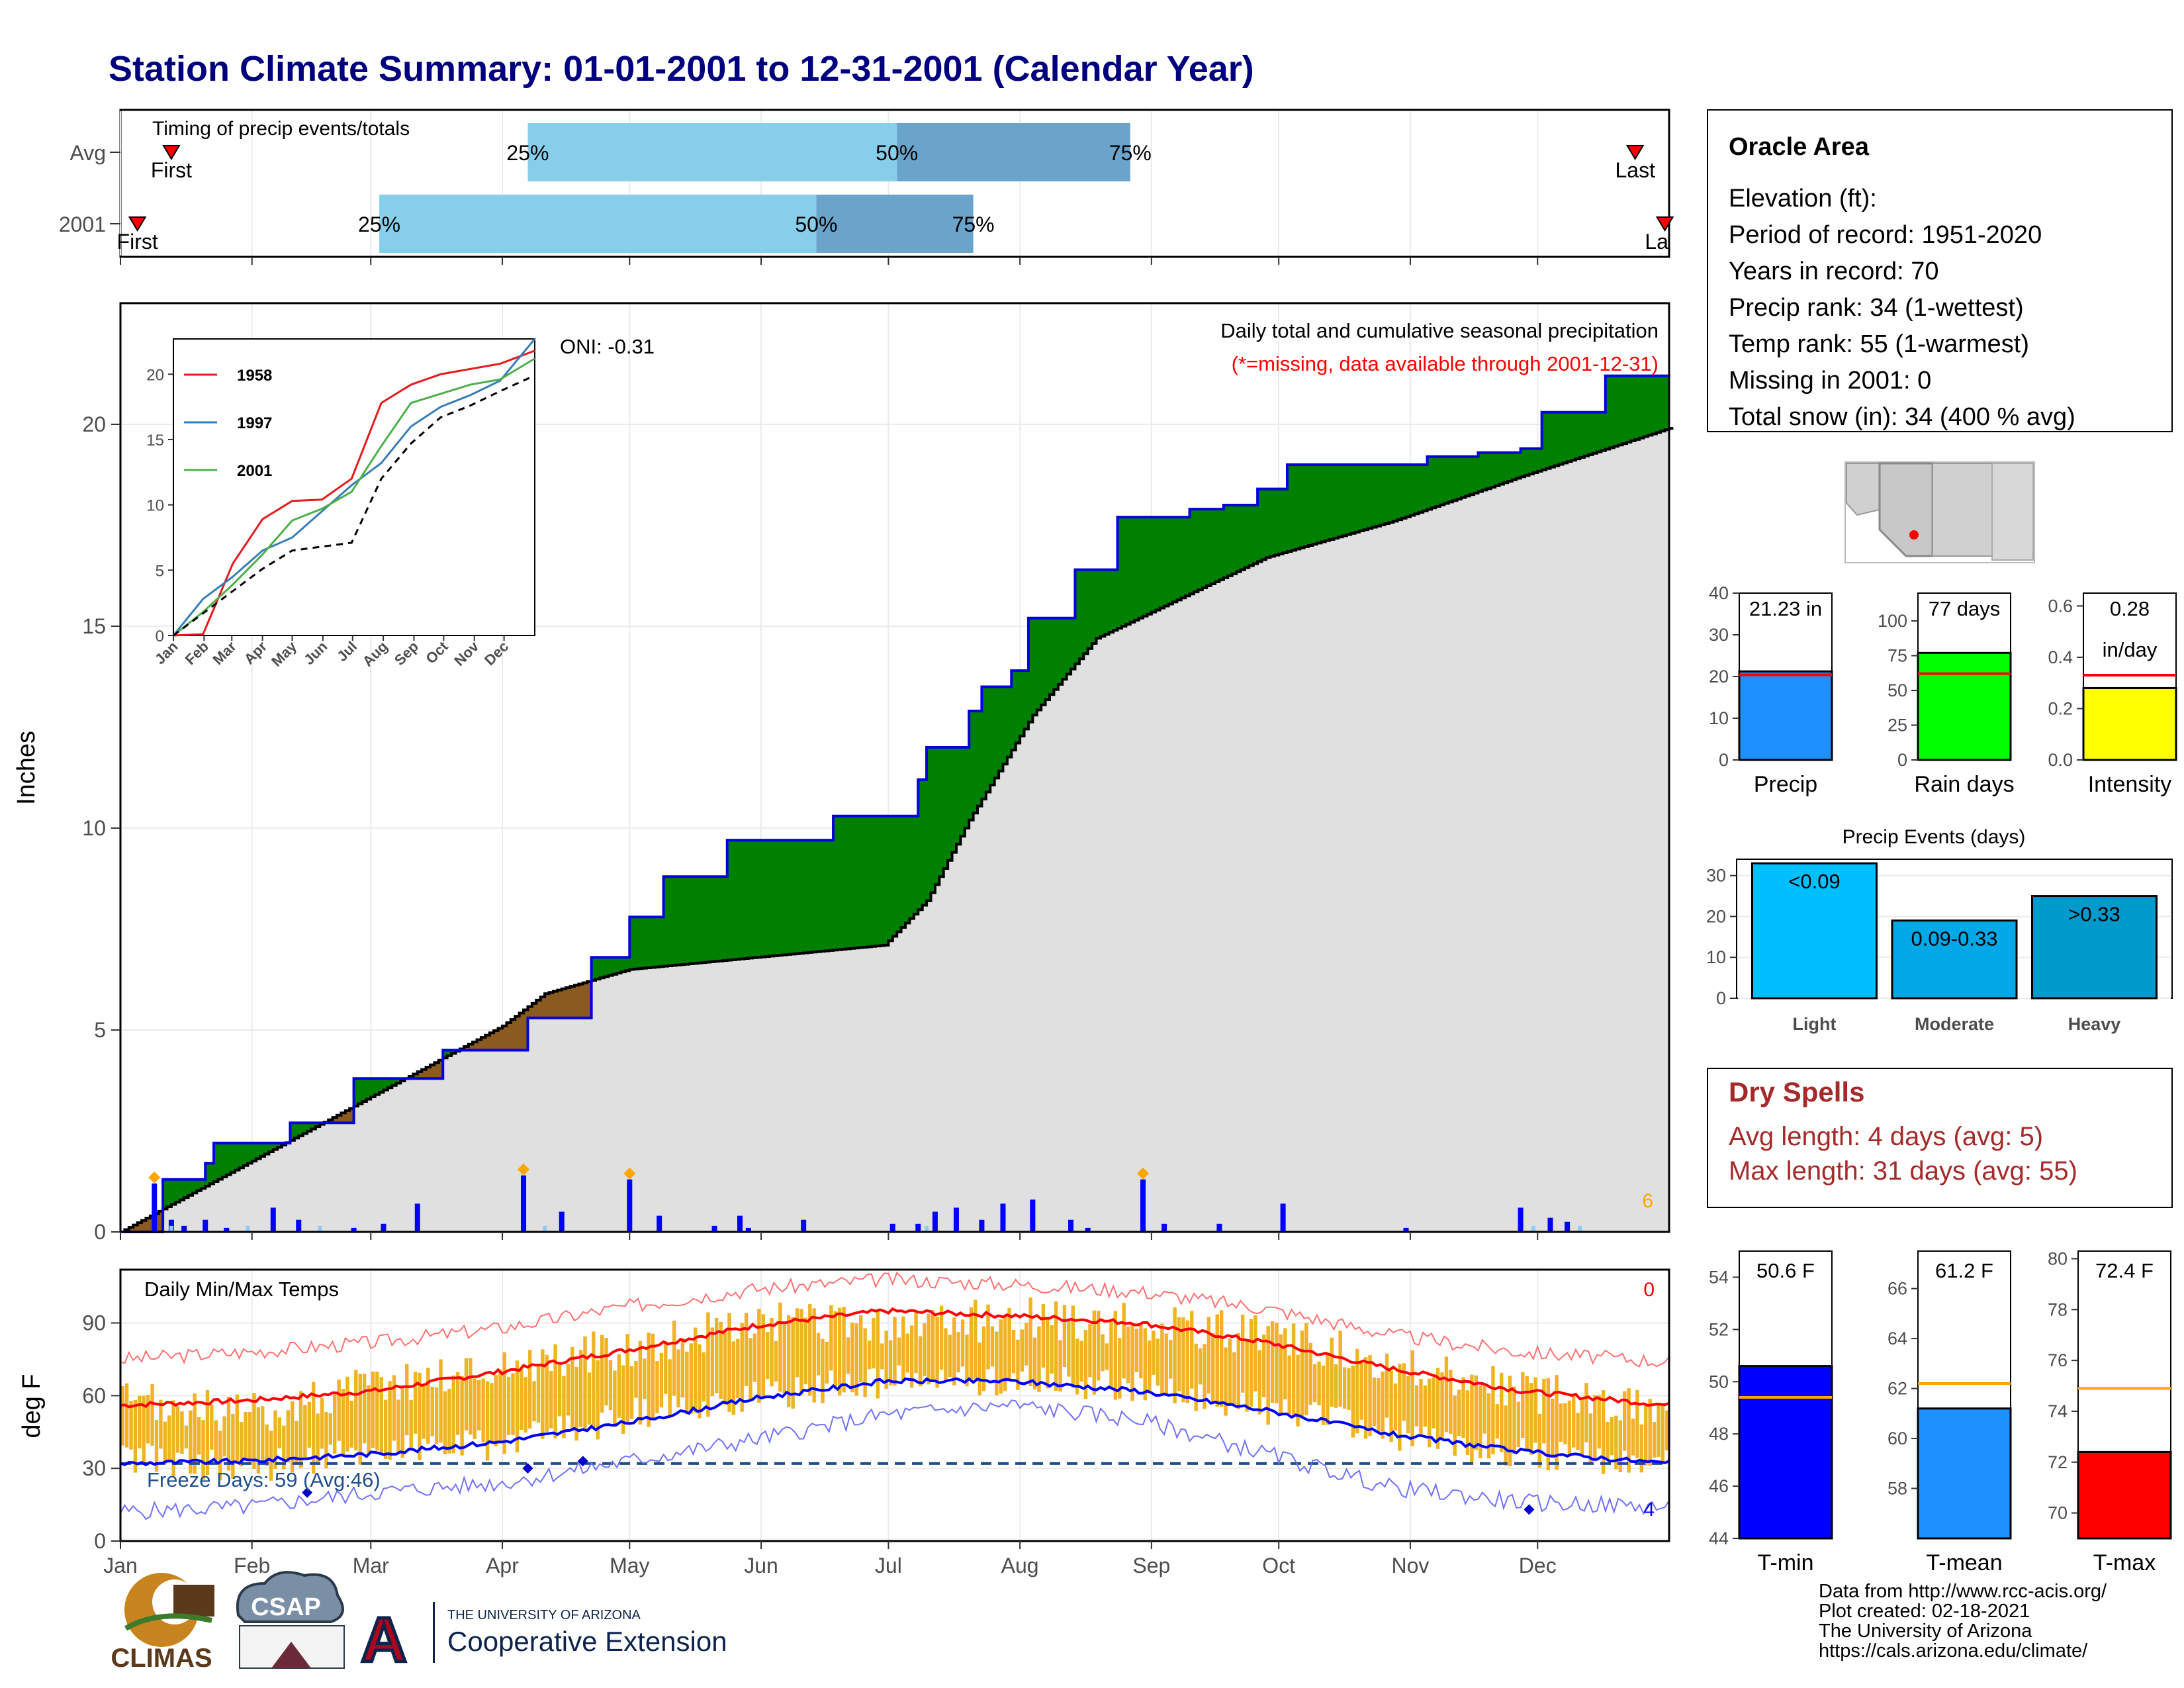 Image resolution: width=2184 pixels, height=1688 pixels. Describe the element at coordinates (582, 1461) in the screenshot. I see `temp-record-low-marker` at that location.